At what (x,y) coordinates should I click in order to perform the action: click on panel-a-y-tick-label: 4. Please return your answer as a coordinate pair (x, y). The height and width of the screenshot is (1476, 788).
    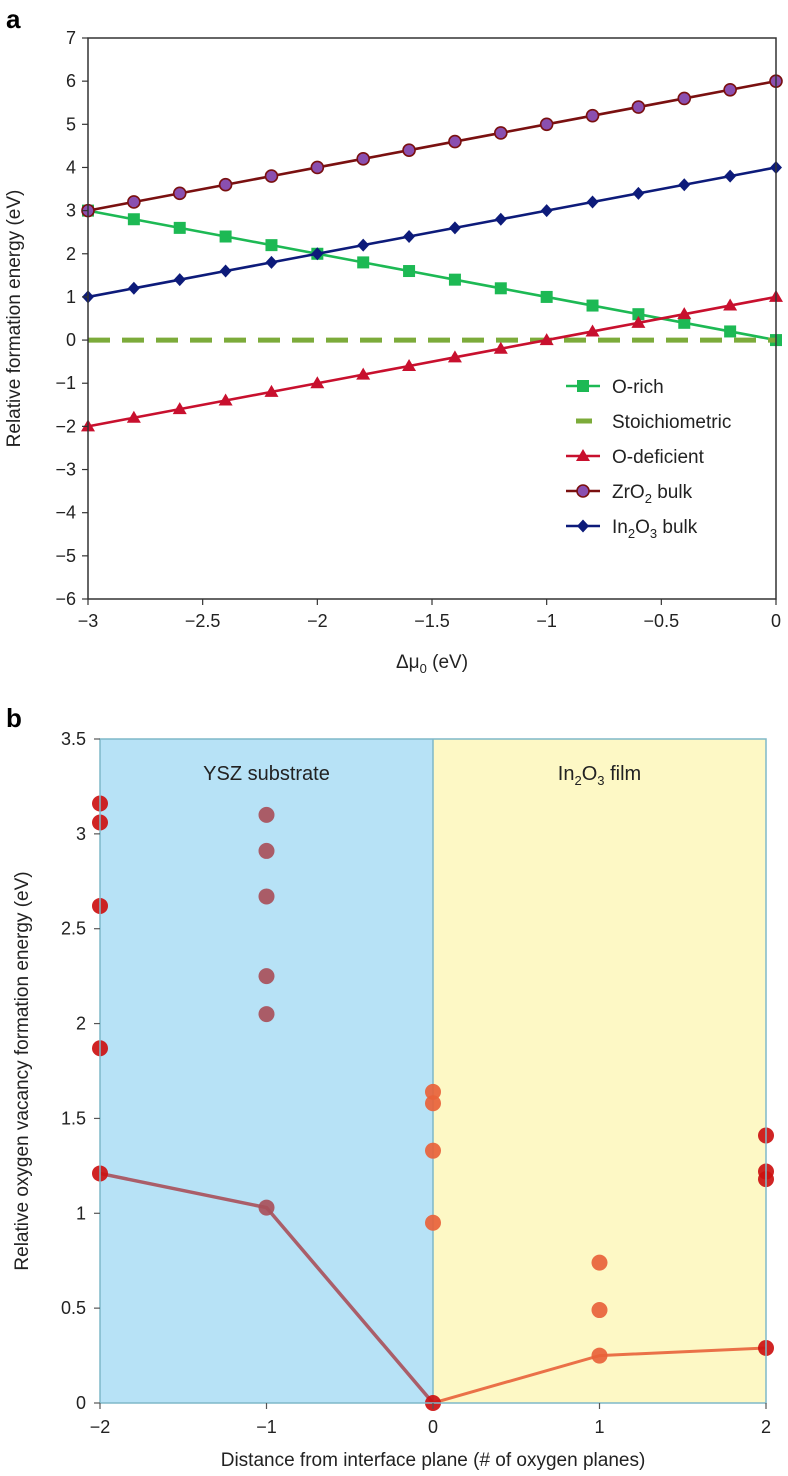
    Looking at the image, I should click on (71, 167).